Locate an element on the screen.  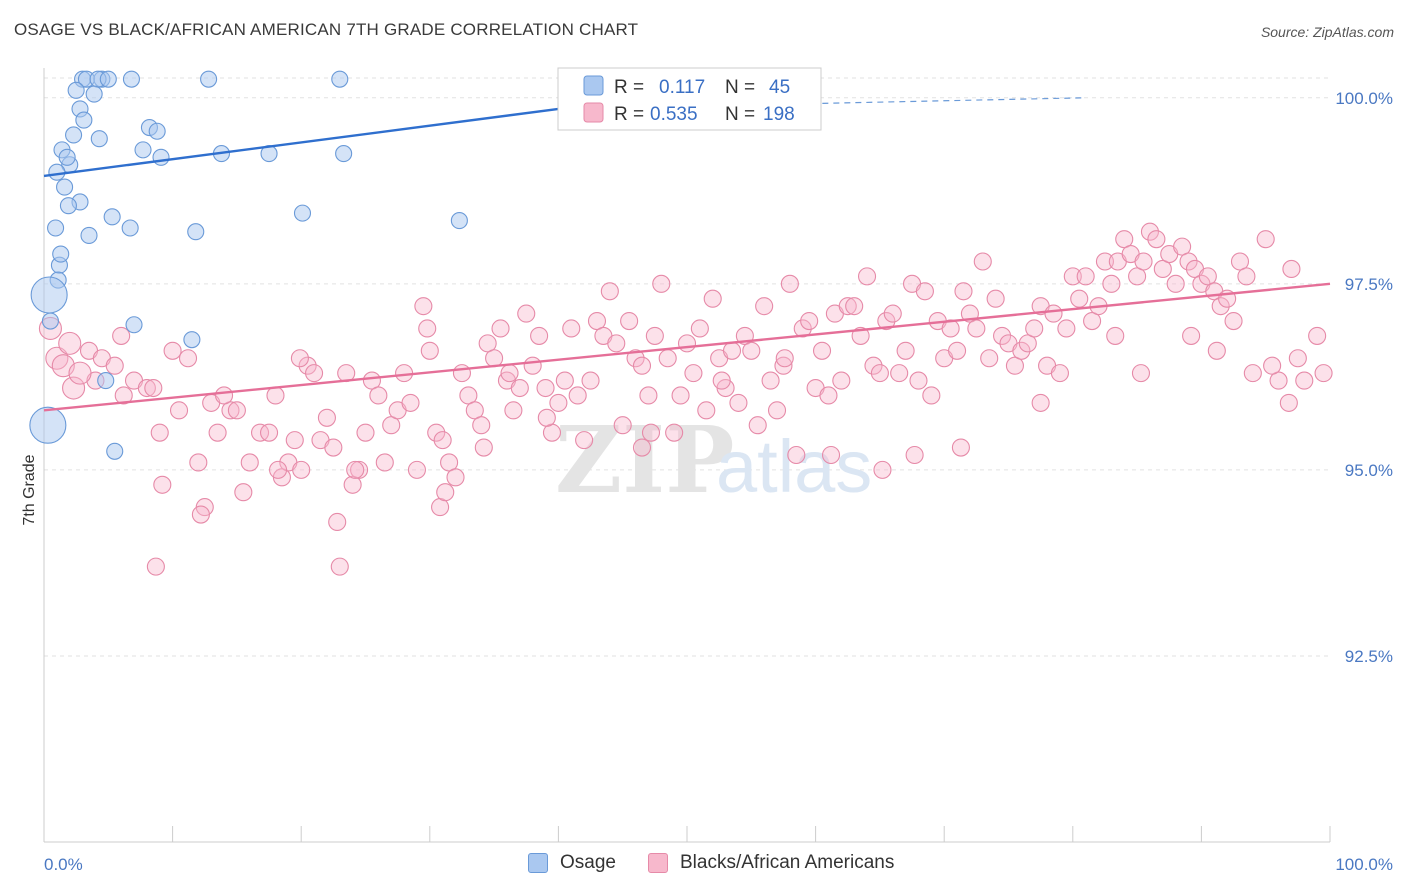
legend-swatch-osage-bottom is located at coordinates (538, 863).